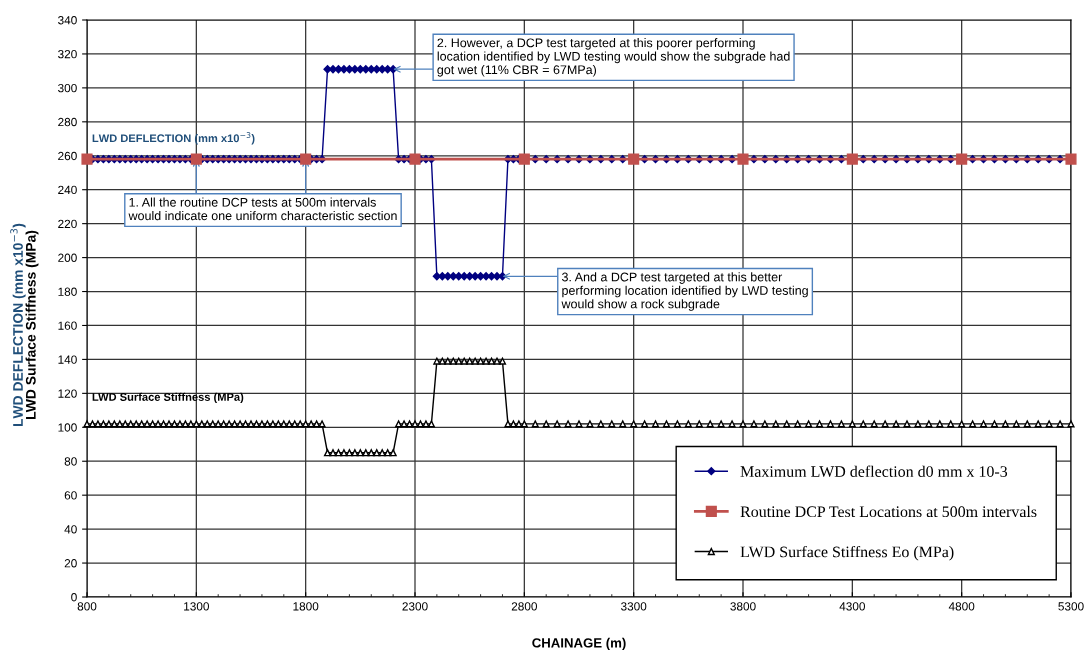  I want to click on y-tick-label: 260, so click(67, 156).